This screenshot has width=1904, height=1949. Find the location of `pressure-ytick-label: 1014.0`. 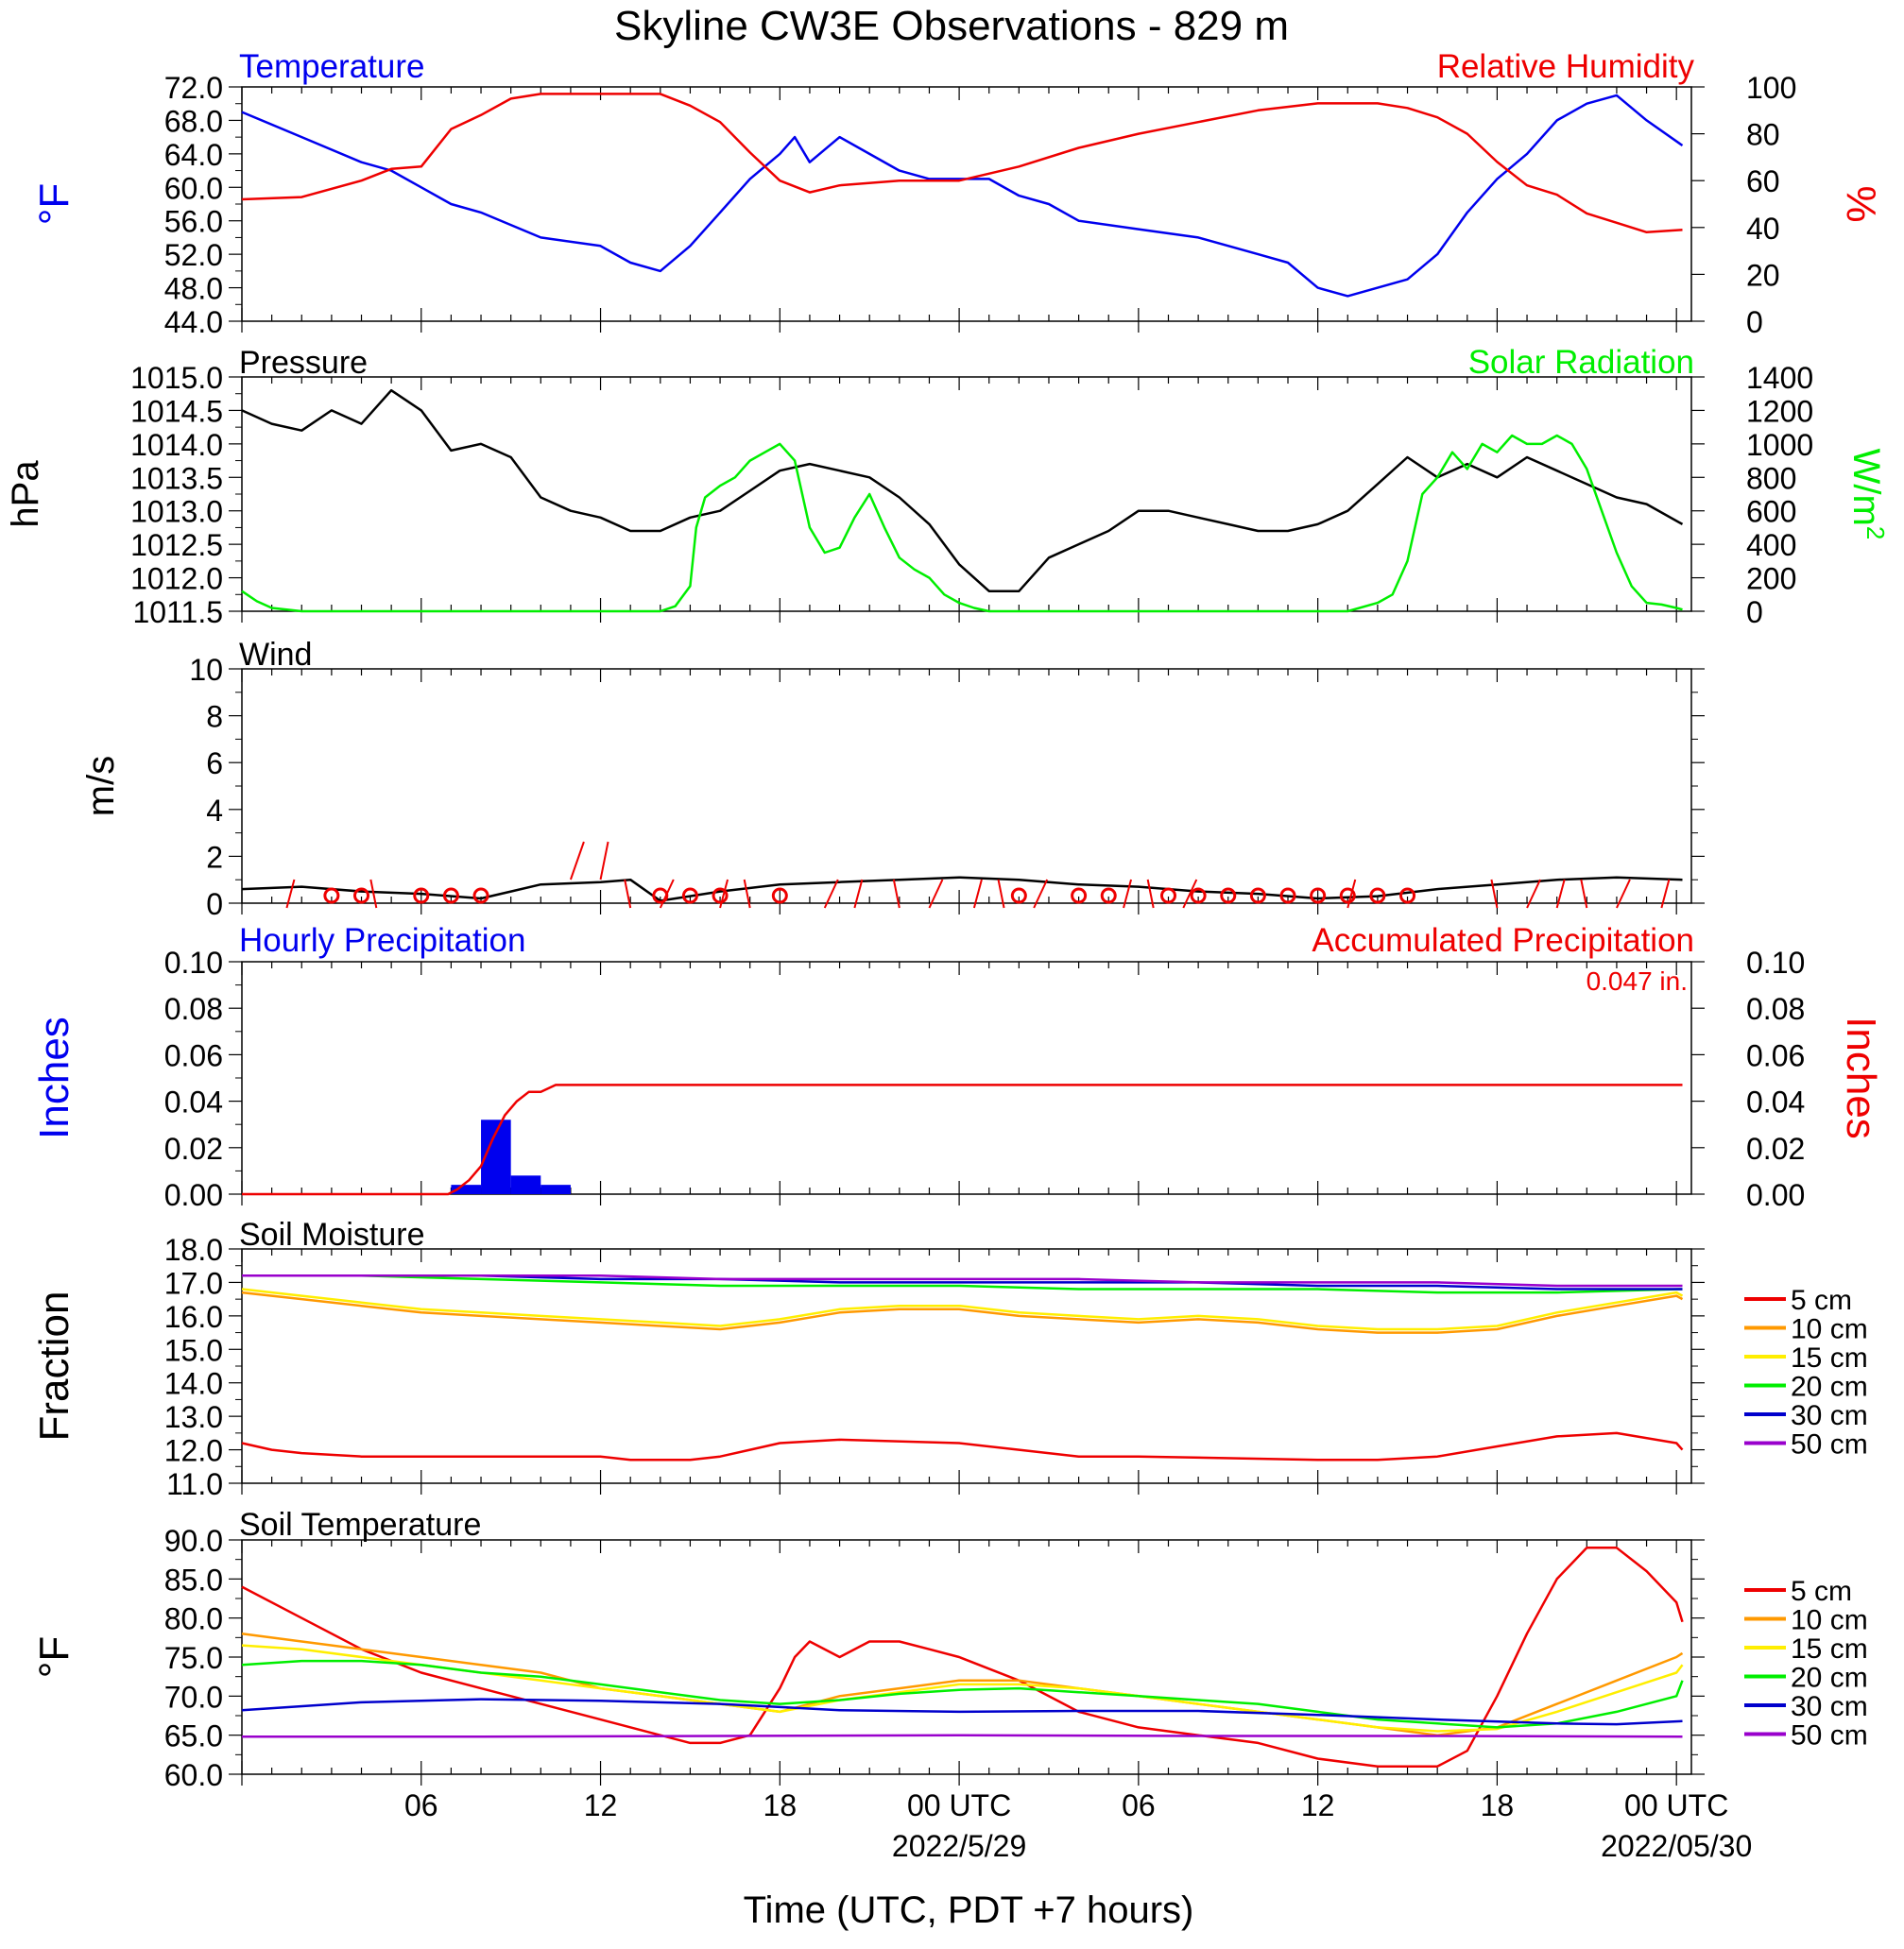

pressure-ytick-label: 1014.0 is located at coordinates (176, 445).